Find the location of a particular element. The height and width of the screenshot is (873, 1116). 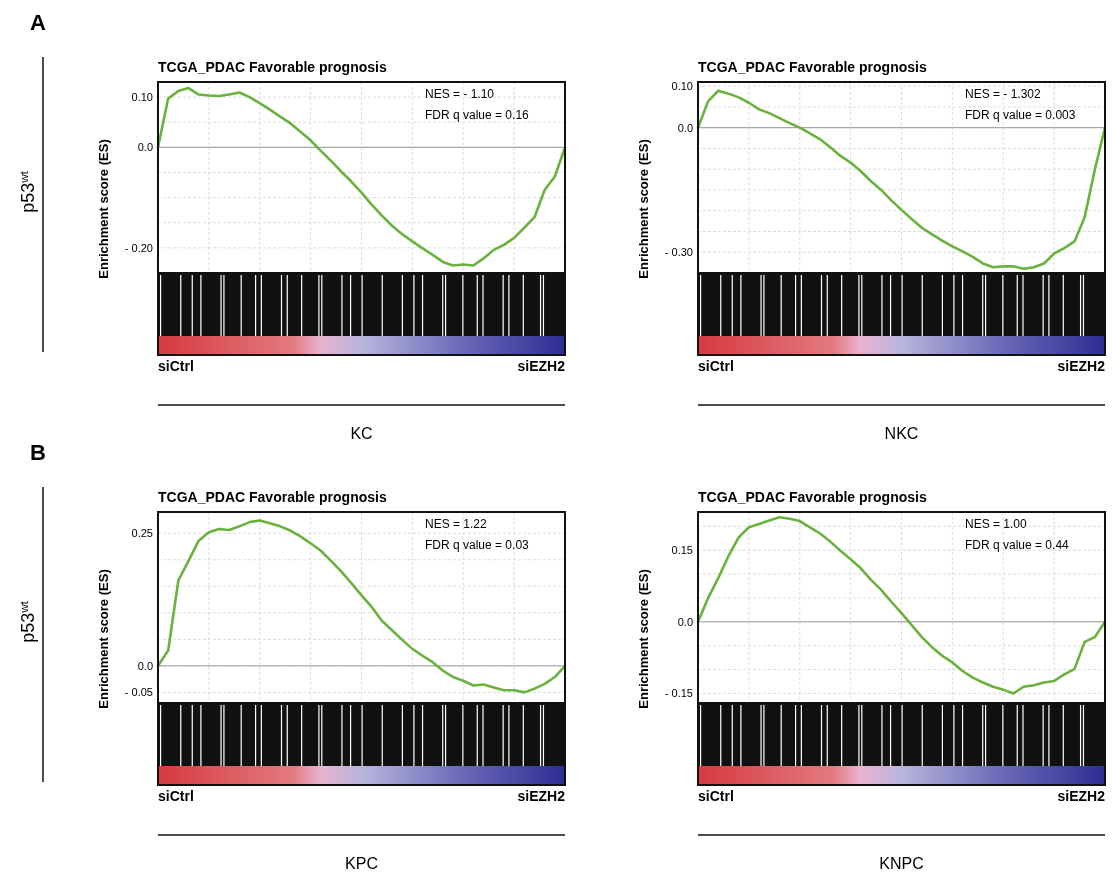

x-axis-title: KPC is located at coordinates (361, 863).